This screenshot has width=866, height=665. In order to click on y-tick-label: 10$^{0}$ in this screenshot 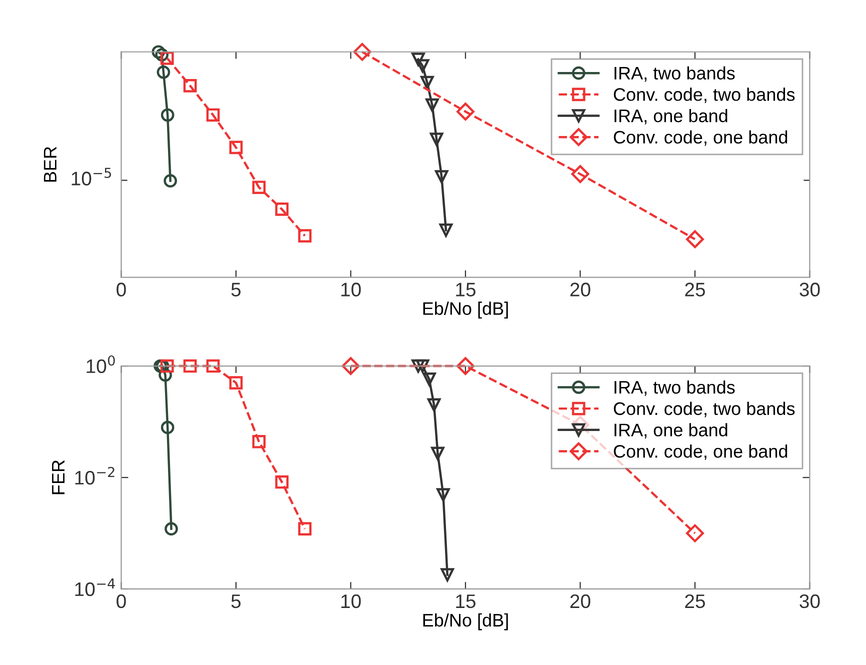, I will do `click(100, 364)`.